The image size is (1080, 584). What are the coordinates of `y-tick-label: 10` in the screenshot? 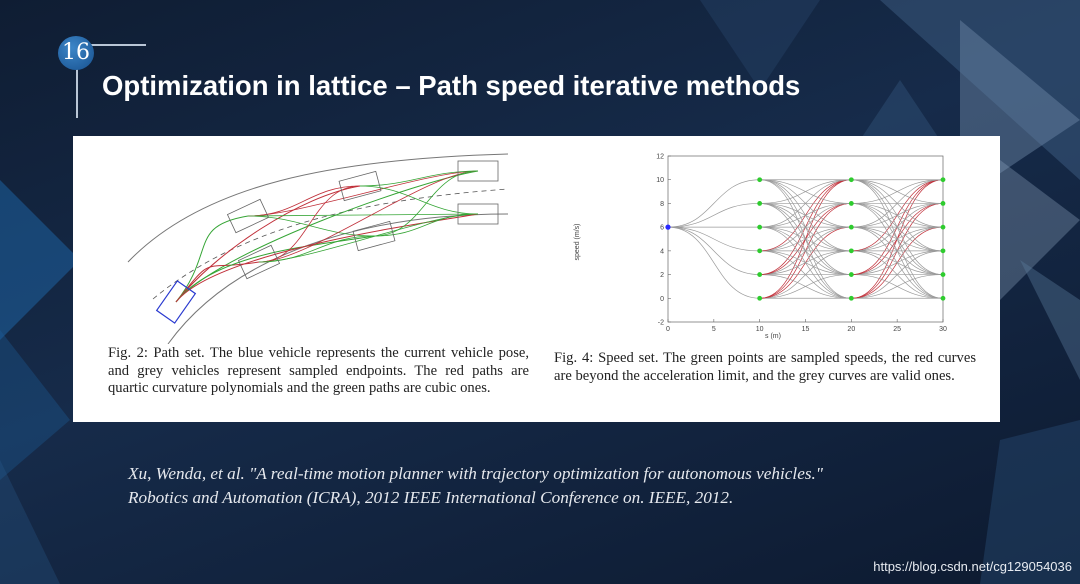 It's located at (660, 180).